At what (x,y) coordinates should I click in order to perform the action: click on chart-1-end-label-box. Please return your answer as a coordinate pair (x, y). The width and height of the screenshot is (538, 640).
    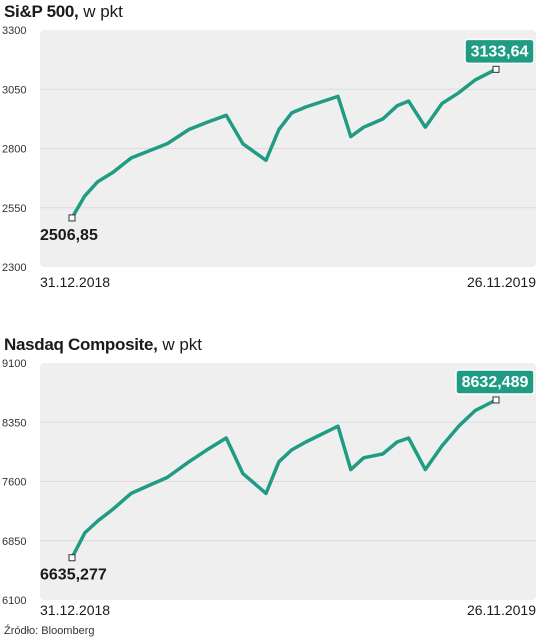
    Looking at the image, I should click on (499, 51).